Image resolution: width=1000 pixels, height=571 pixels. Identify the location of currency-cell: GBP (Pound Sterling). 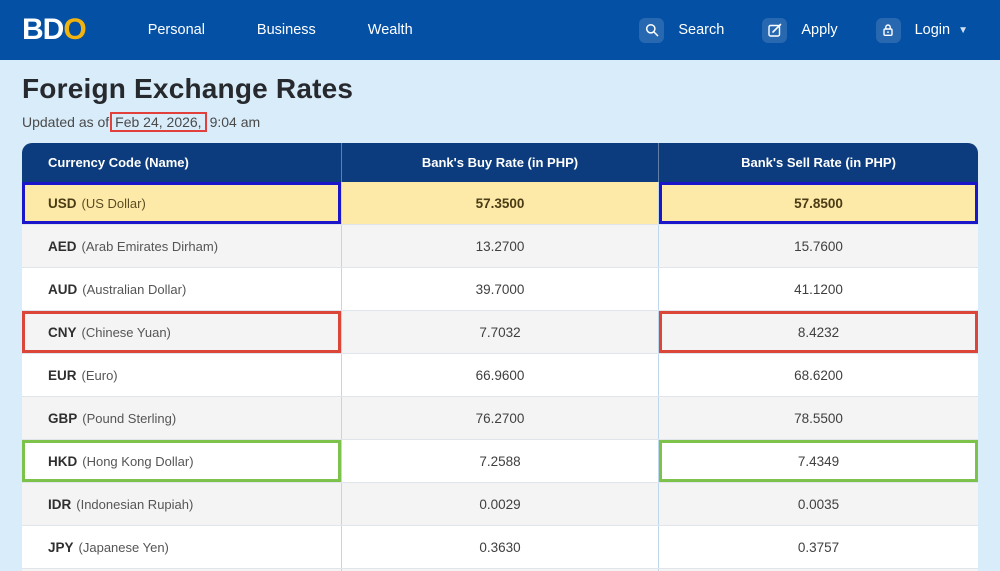
(181, 418).